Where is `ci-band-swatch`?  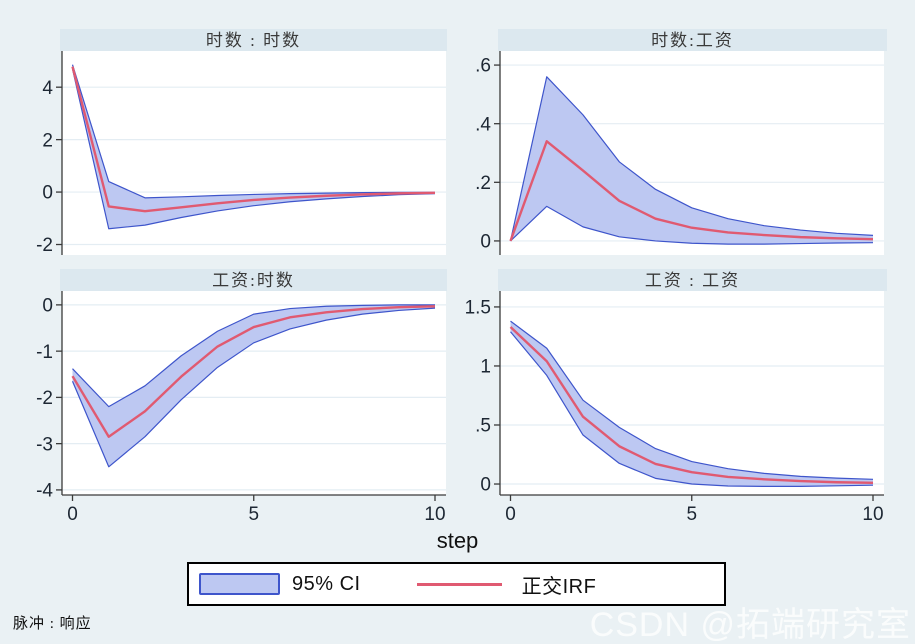
ci-band-swatch is located at coordinates (239, 584).